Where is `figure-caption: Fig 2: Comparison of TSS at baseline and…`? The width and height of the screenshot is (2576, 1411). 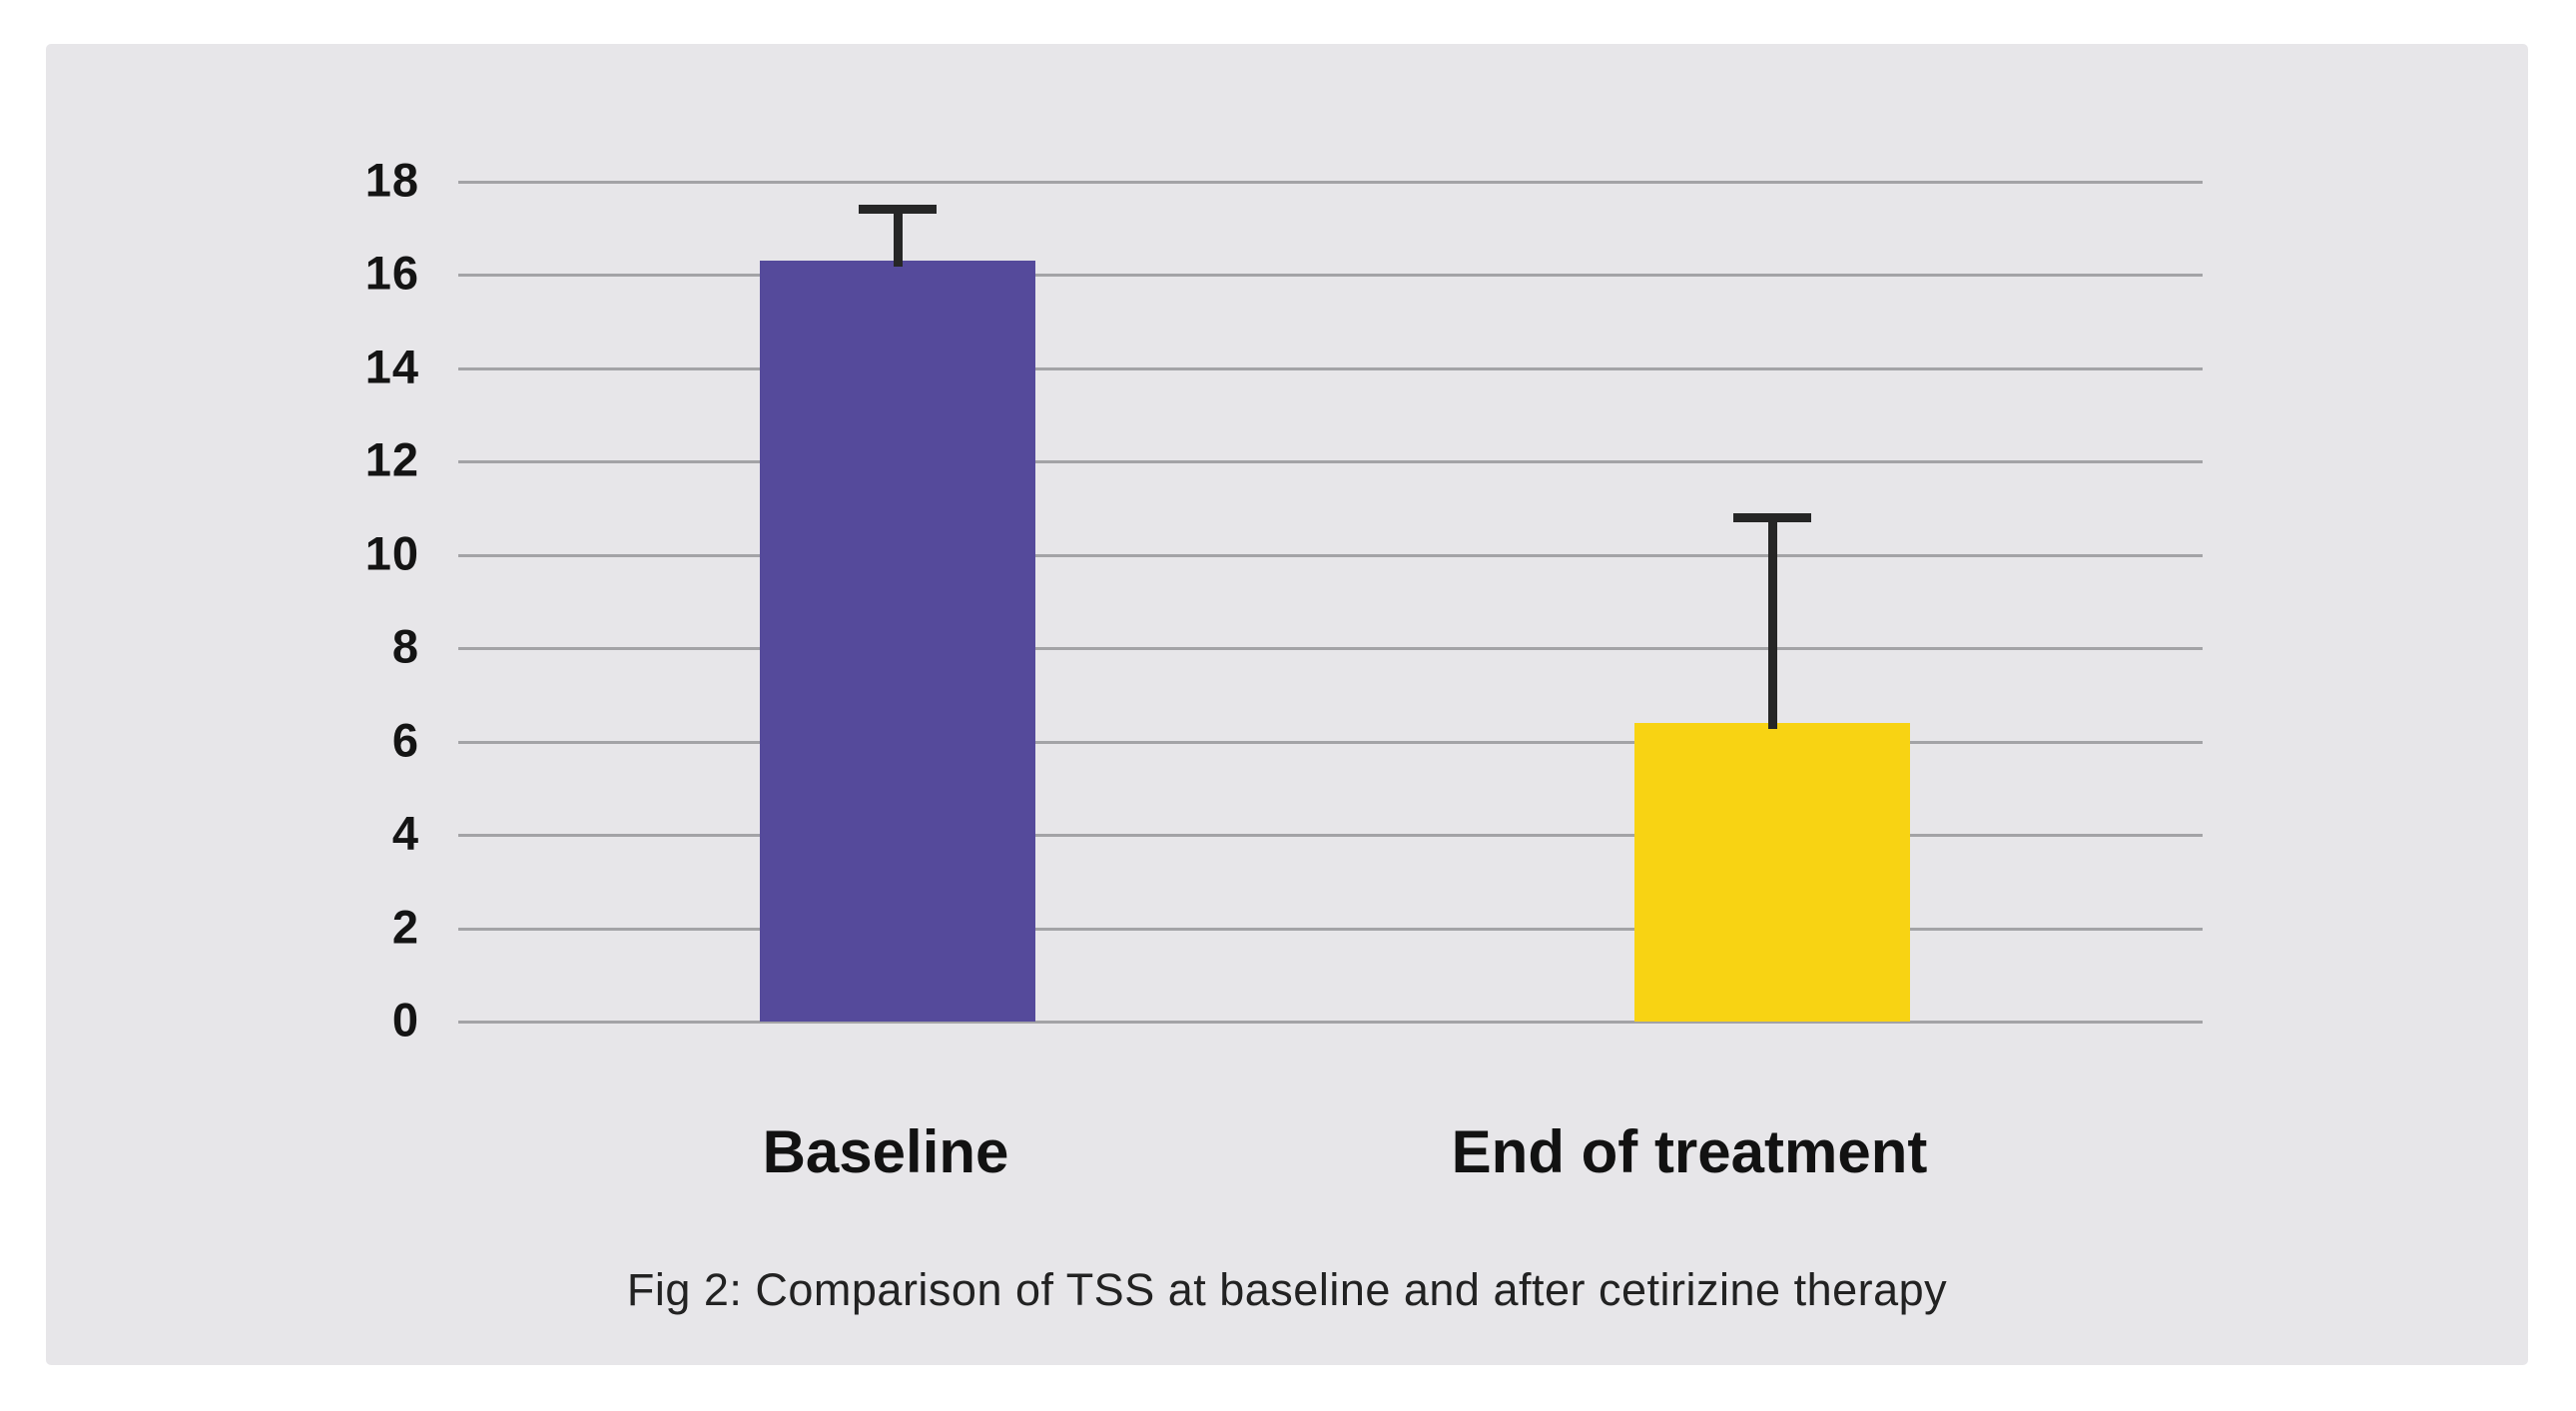 figure-caption: Fig 2: Comparison of TSS at baseline and… is located at coordinates (1287, 1290).